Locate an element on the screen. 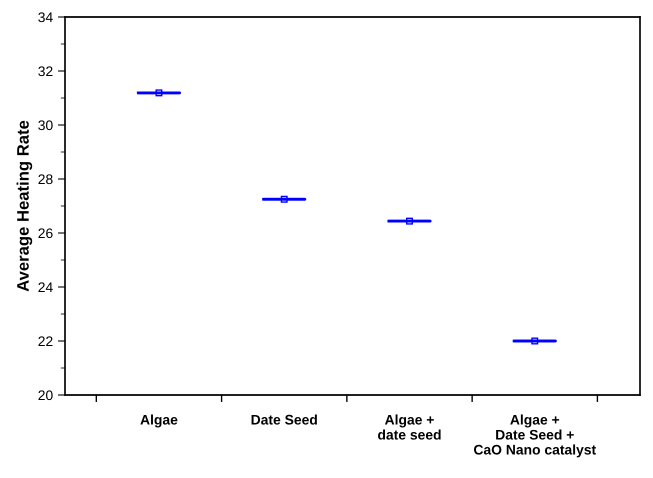 This screenshot has width=653, height=478. y-axis-title: Average Heating Rate is located at coordinates (24, 206).